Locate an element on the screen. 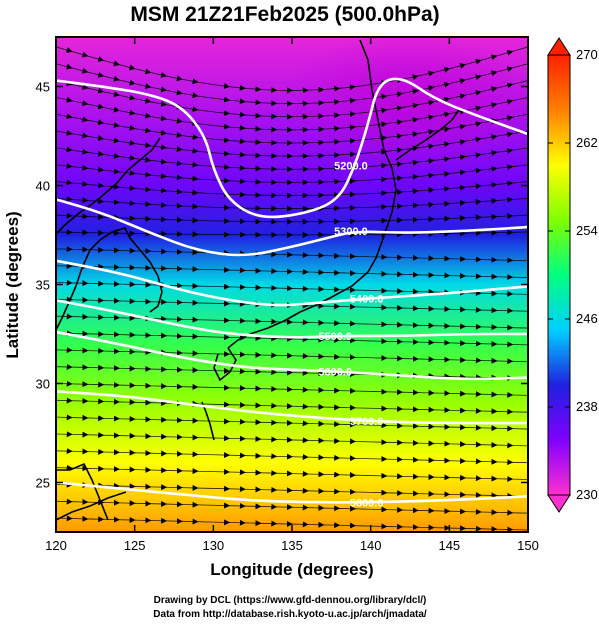 The image size is (599, 625). colorbar-tick-label: 262 is located at coordinates (587, 142).